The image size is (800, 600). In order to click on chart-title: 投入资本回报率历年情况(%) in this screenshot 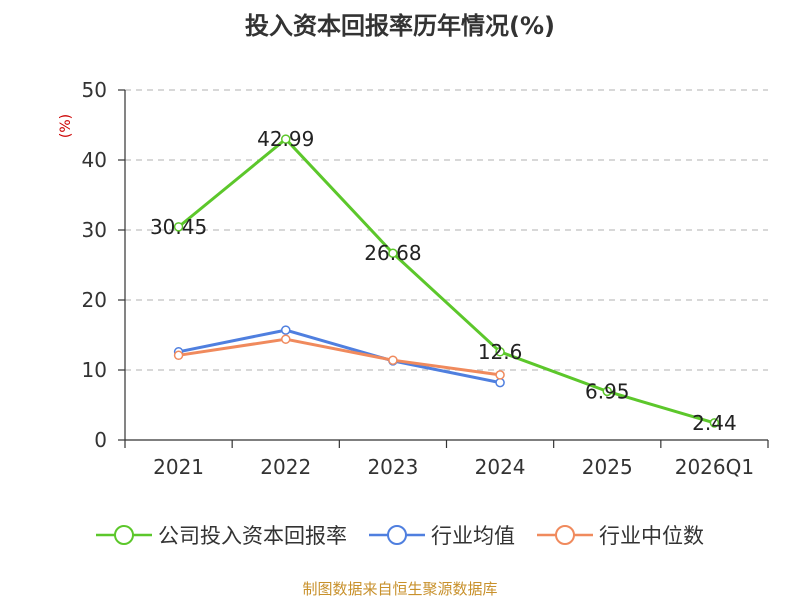, I will do `click(400, 26)`.